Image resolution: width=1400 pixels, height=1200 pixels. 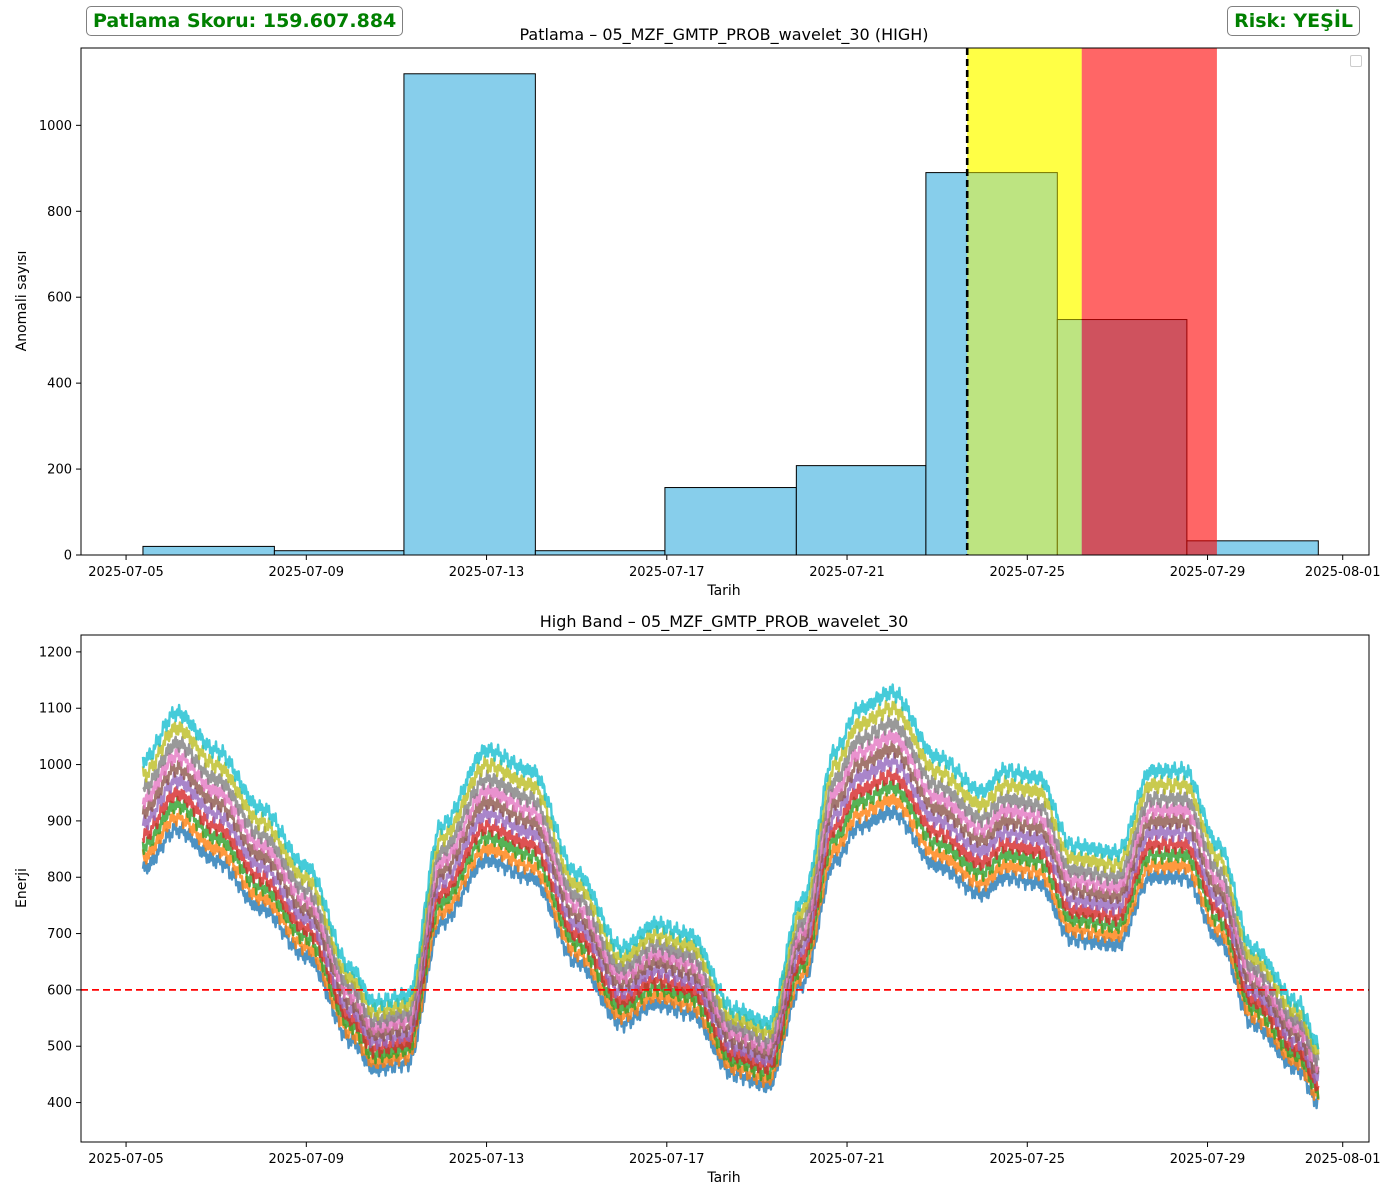 I want to click on histogram-y-tick-label: 1000, so click(x=55, y=126).